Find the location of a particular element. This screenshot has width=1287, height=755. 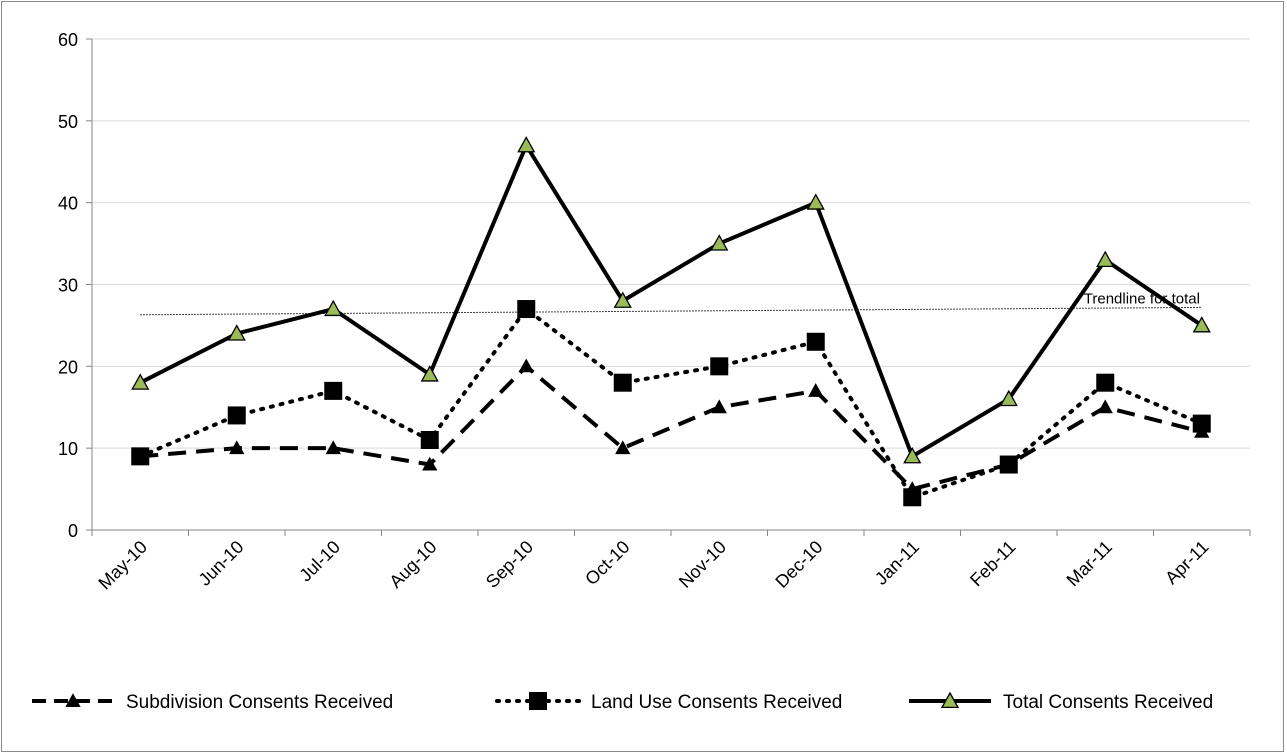

legend-item-total-consents-received: Total Consents Received is located at coordinates (1061, 702).